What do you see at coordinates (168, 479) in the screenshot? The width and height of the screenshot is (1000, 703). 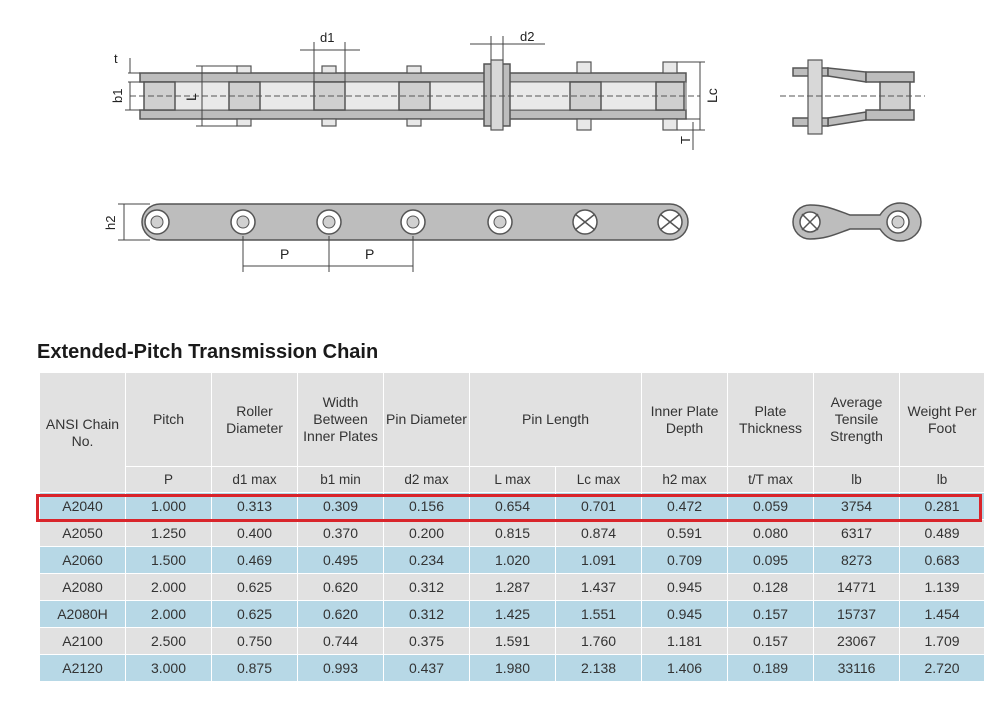 I see `unit-cell: P` at bounding box center [168, 479].